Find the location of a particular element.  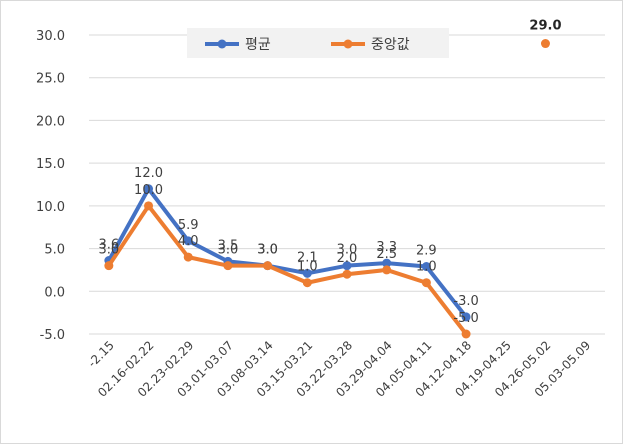

data-label-mean: 12.0 is located at coordinates (148, 173).